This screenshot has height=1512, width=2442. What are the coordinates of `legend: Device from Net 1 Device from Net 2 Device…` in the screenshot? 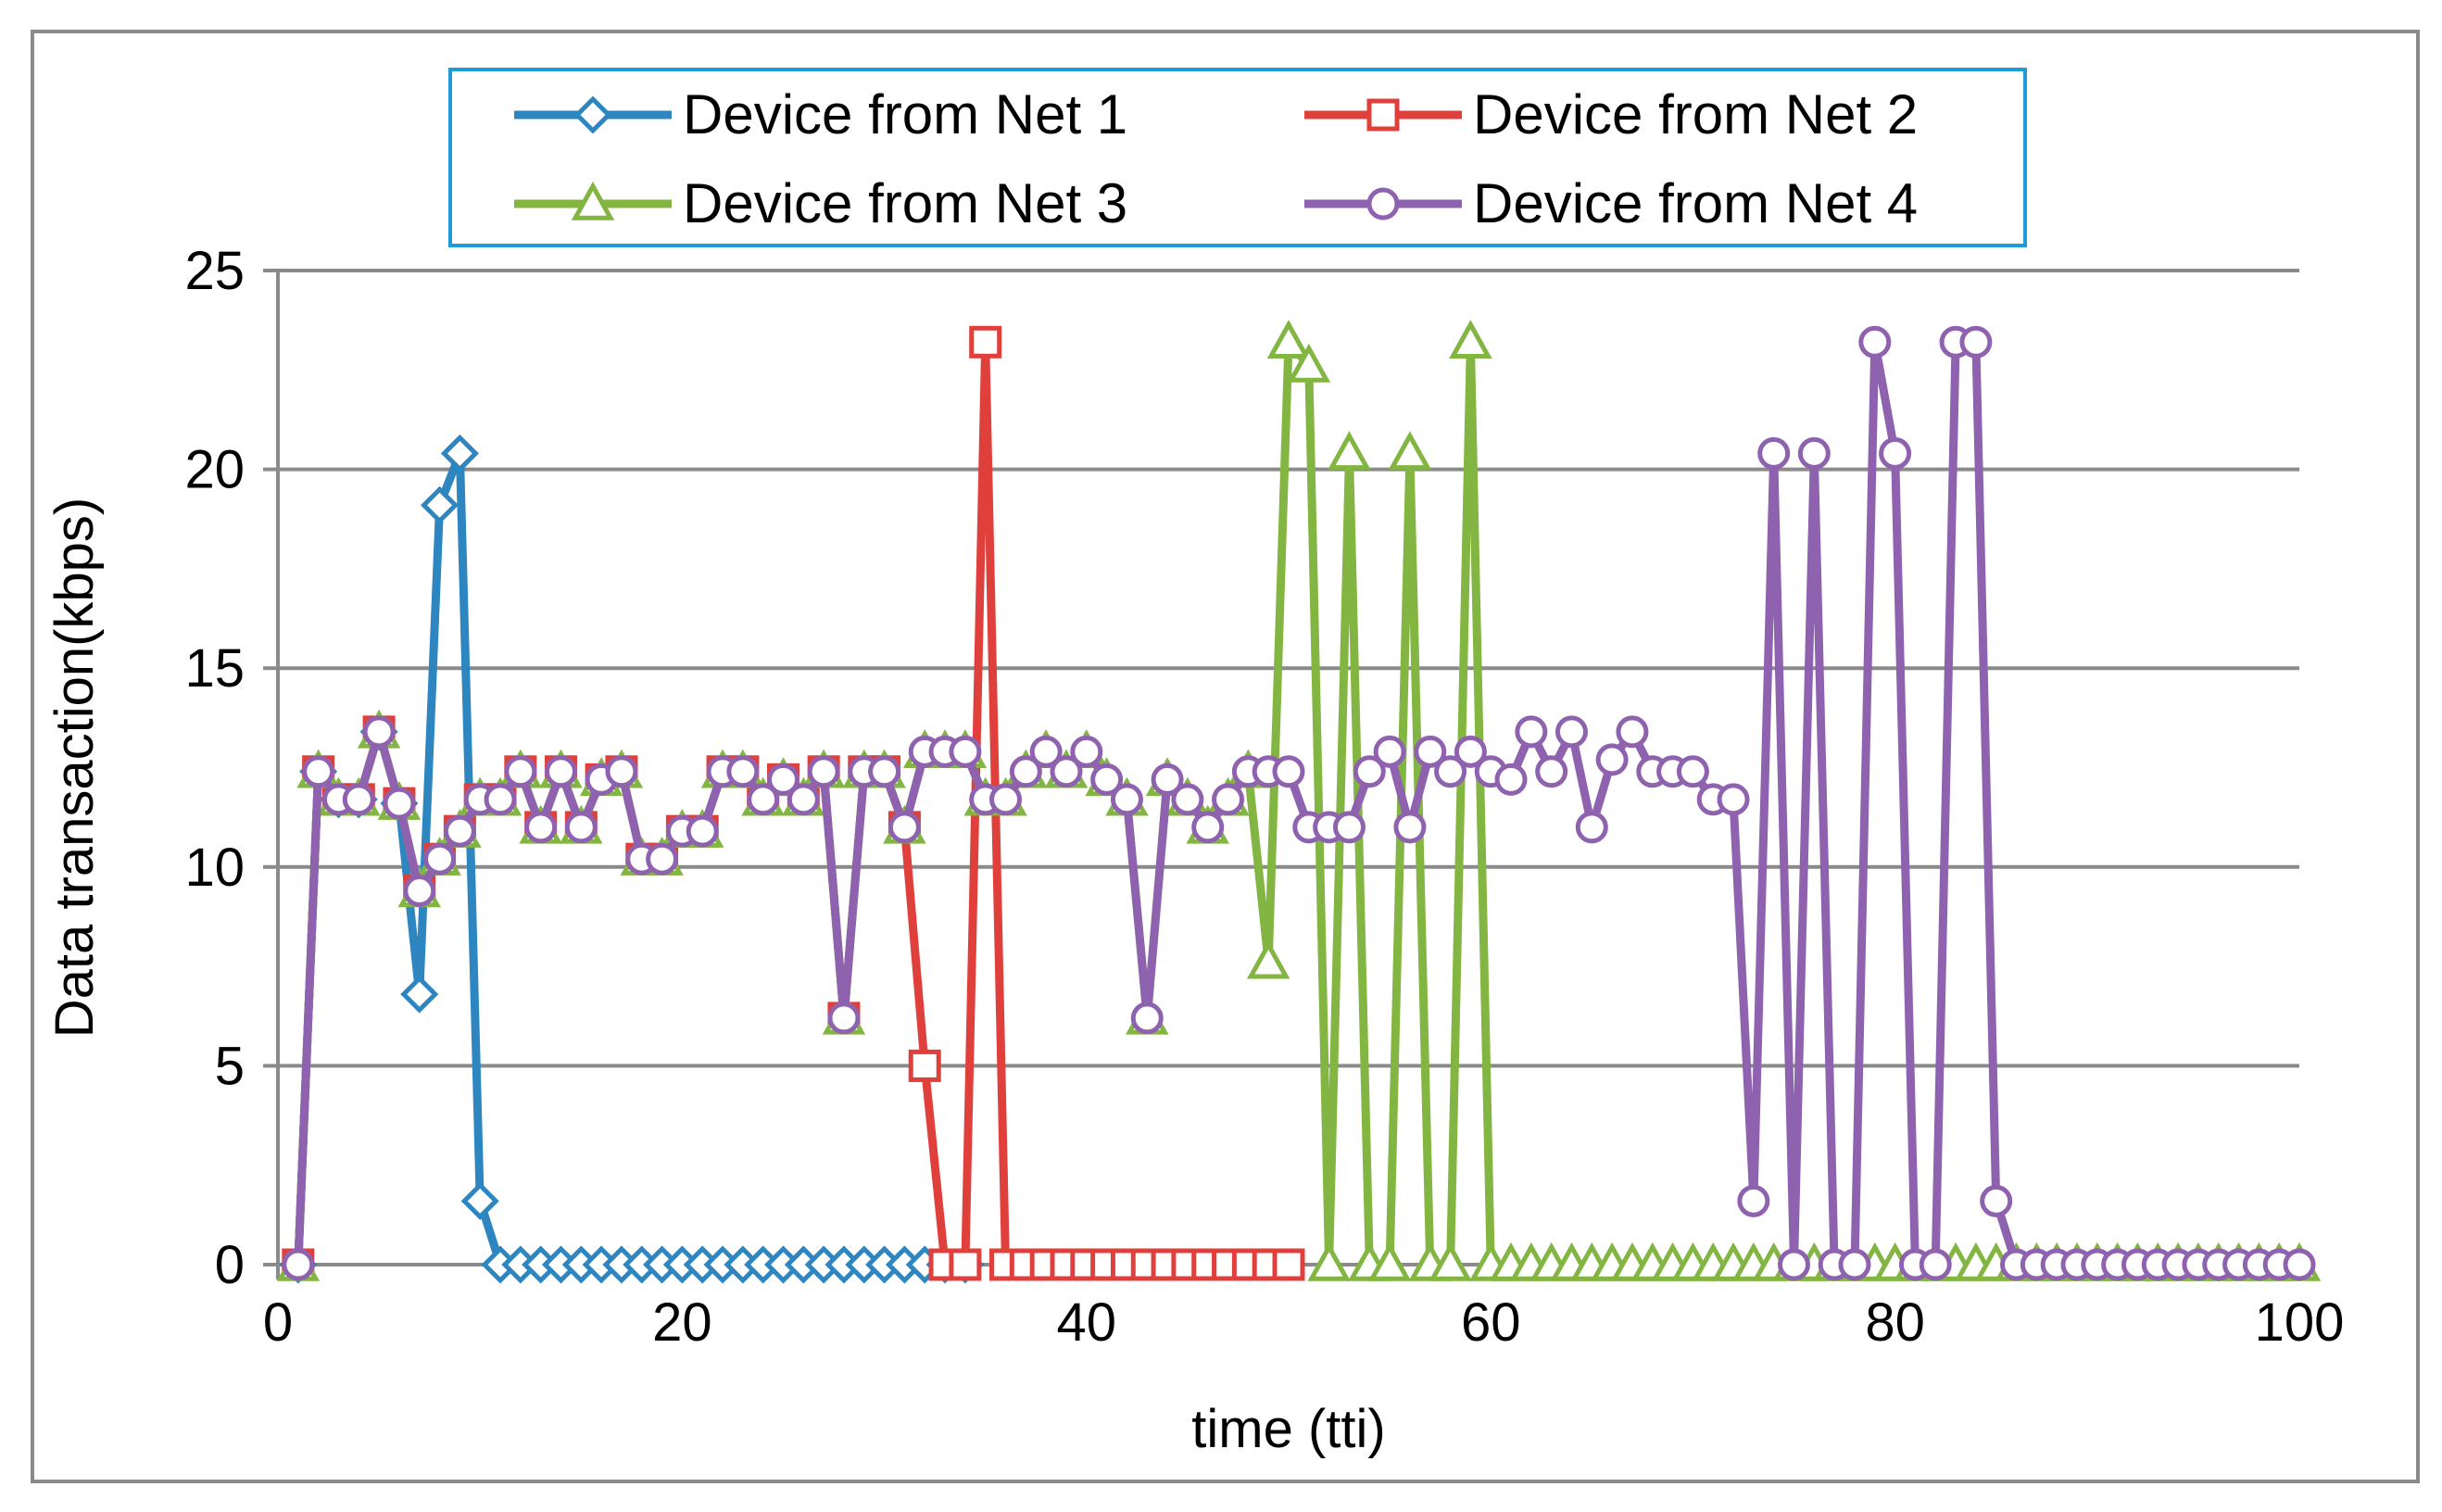 It's located at (1237, 157).